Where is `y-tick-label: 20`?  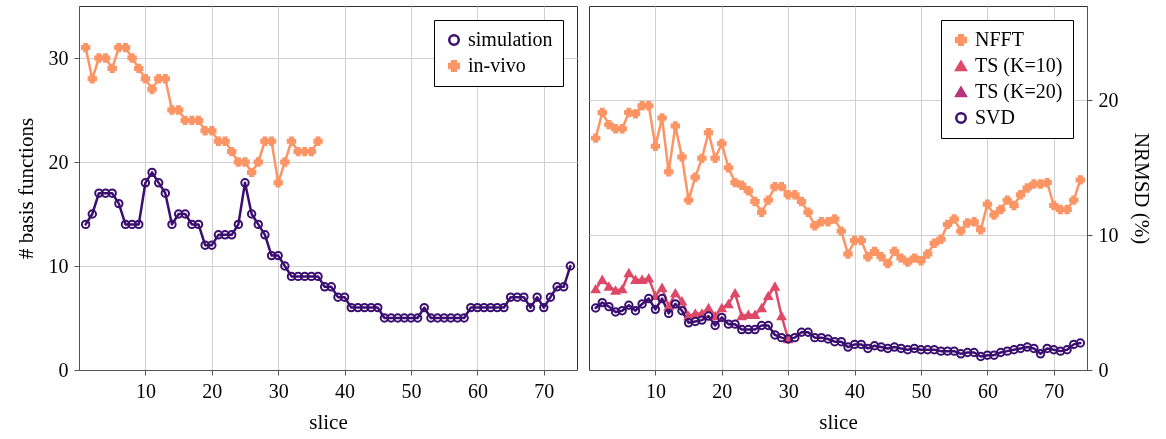 y-tick-label: 20 is located at coordinates (58, 161).